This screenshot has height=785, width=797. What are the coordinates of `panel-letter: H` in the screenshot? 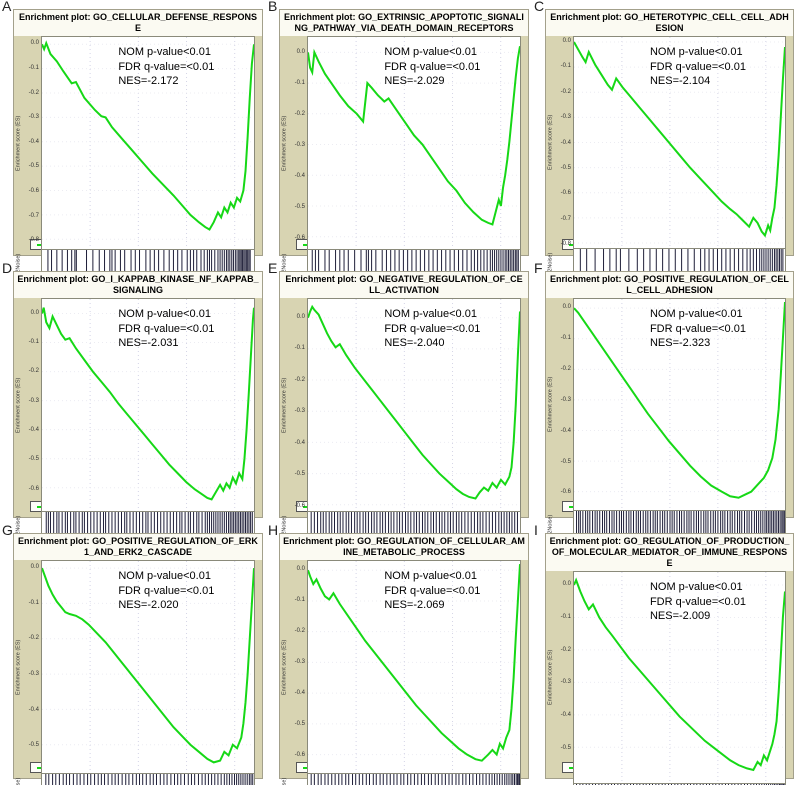 It's located at (273, 530).